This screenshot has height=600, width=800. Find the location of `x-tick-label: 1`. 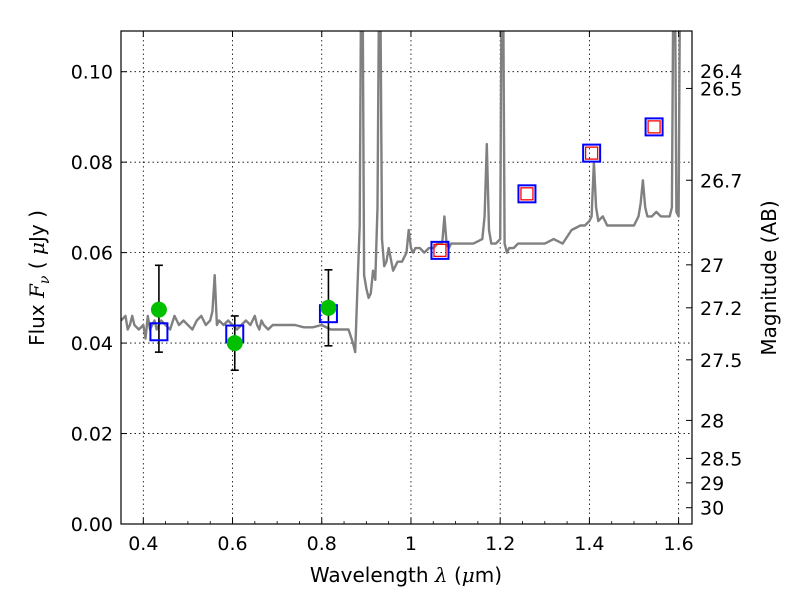

x-tick-label: 1 is located at coordinates (411, 544).